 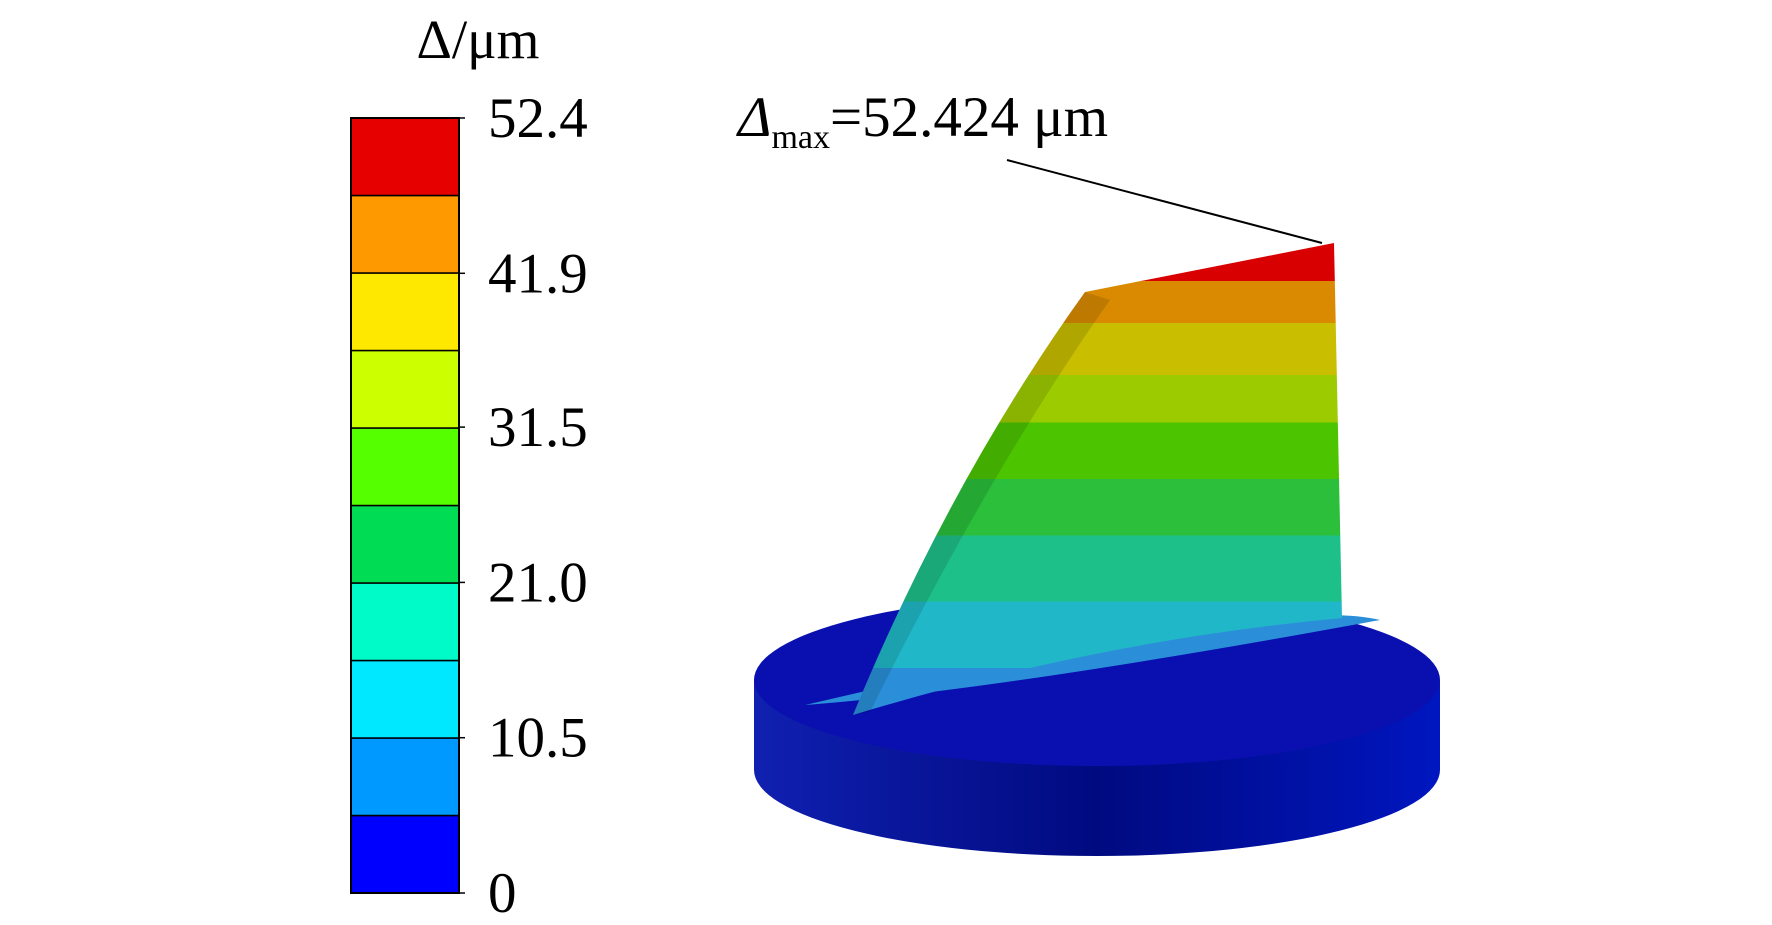 What do you see at coordinates (538, 118) in the screenshot?
I see `colorbar-tick-label: 52.4` at bounding box center [538, 118].